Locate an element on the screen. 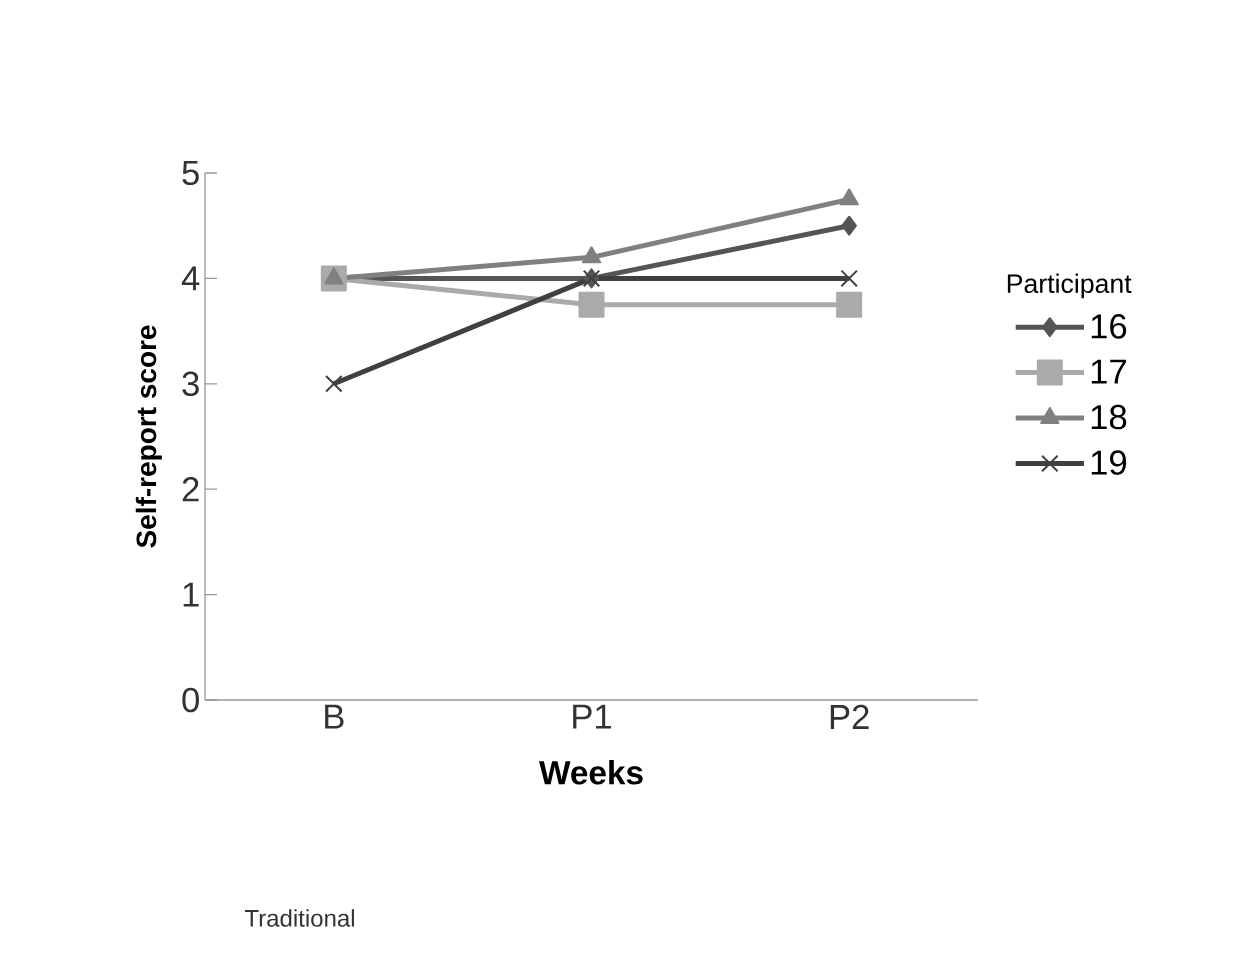 This screenshot has width=1252, height=953. y-tick-label: 3 is located at coordinates (190, 384).